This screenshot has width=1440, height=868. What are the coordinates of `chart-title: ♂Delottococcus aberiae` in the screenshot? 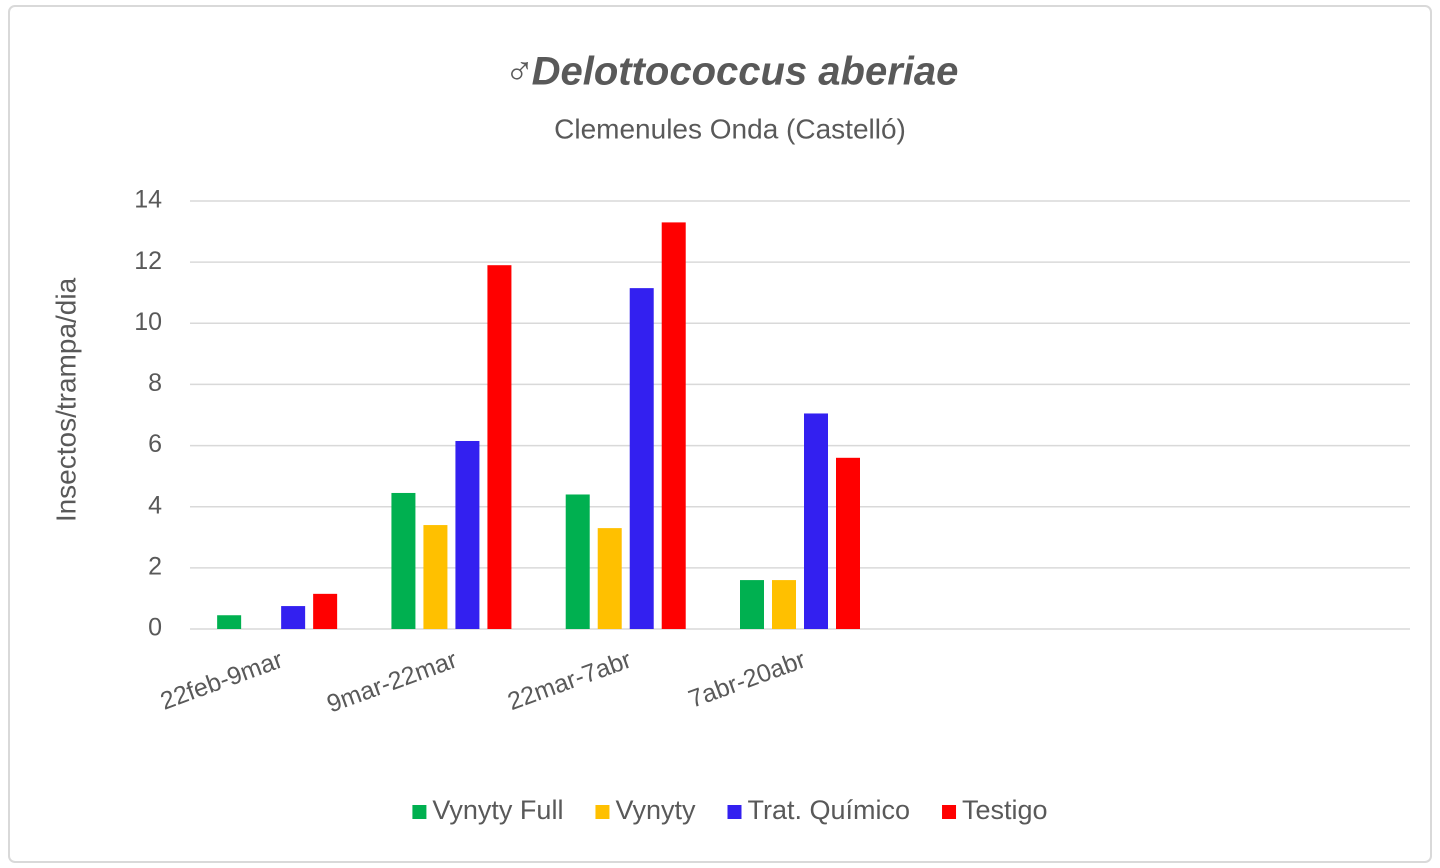 It's located at (730, 72).